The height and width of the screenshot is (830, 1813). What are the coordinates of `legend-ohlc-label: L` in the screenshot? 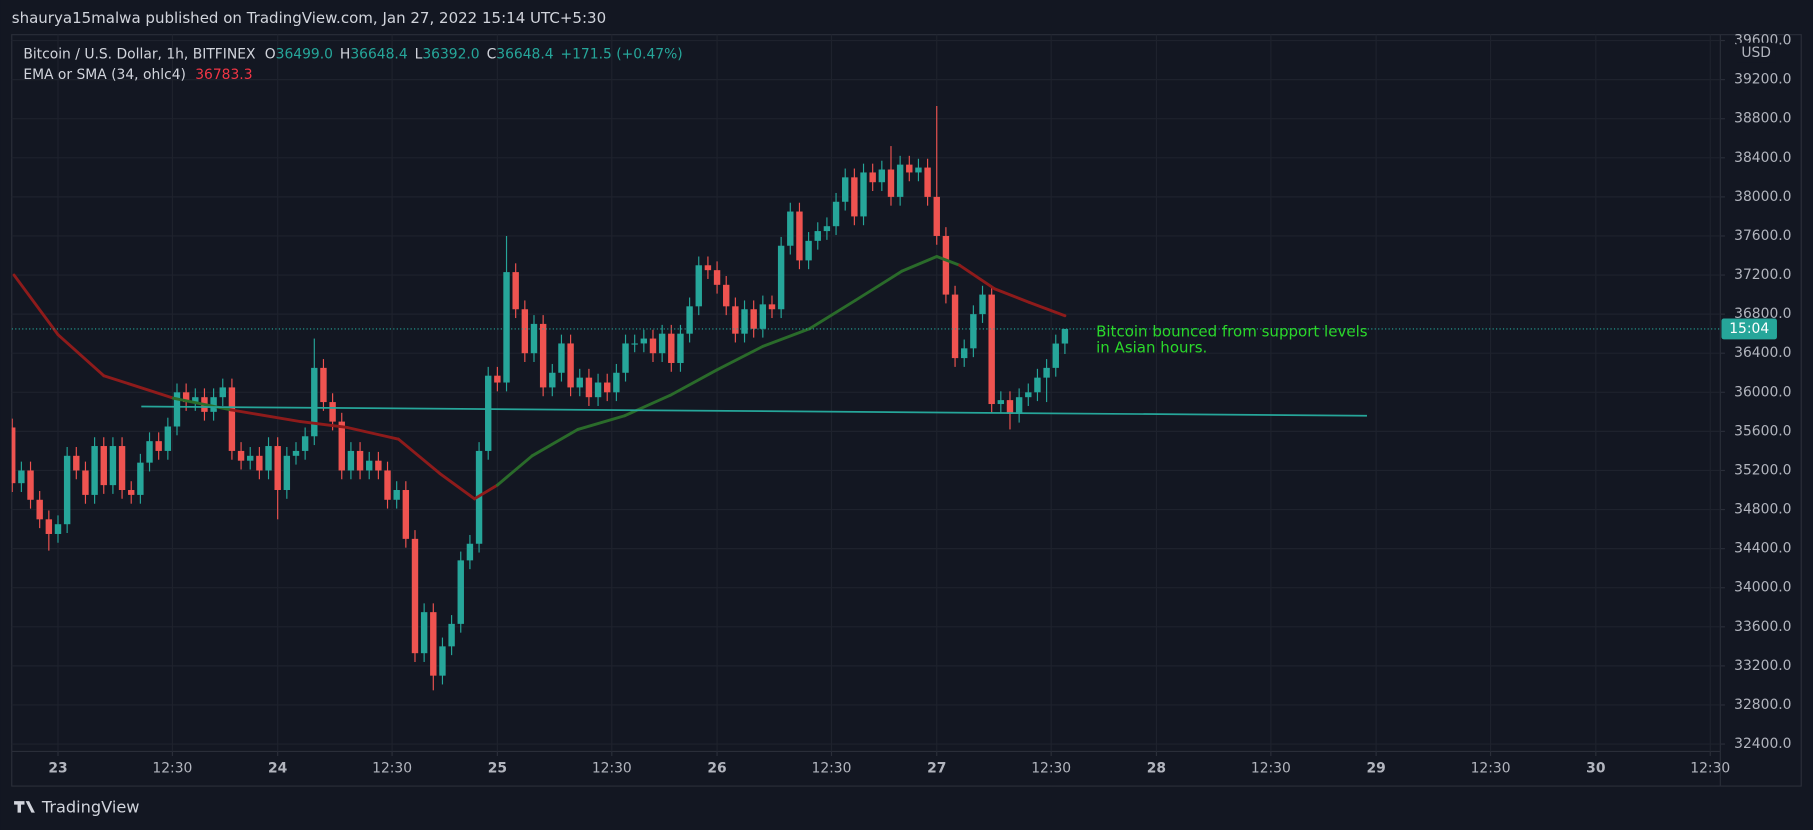 It's located at (419, 54).